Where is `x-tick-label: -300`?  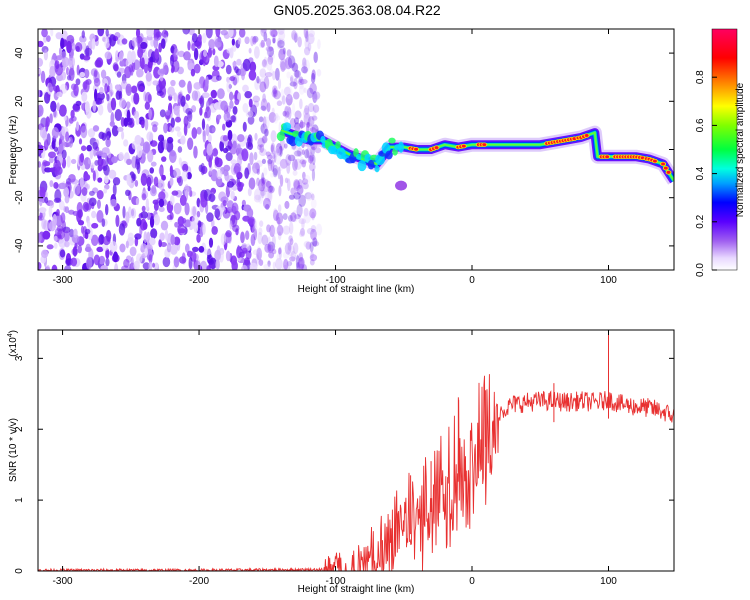 x-tick-label: -300 is located at coordinates (63, 280).